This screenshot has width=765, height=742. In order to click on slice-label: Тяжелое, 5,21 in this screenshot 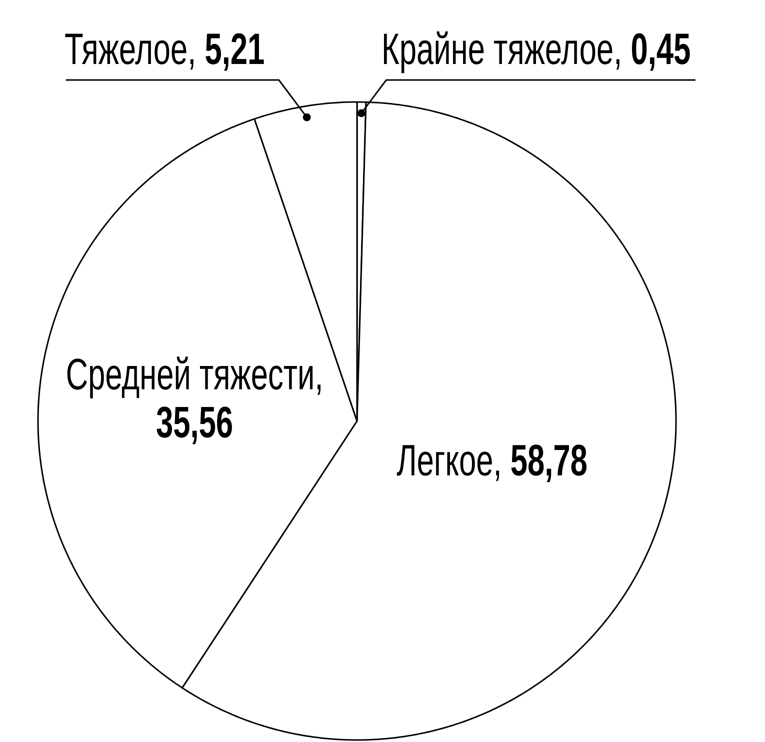, I will do `click(164, 52)`.